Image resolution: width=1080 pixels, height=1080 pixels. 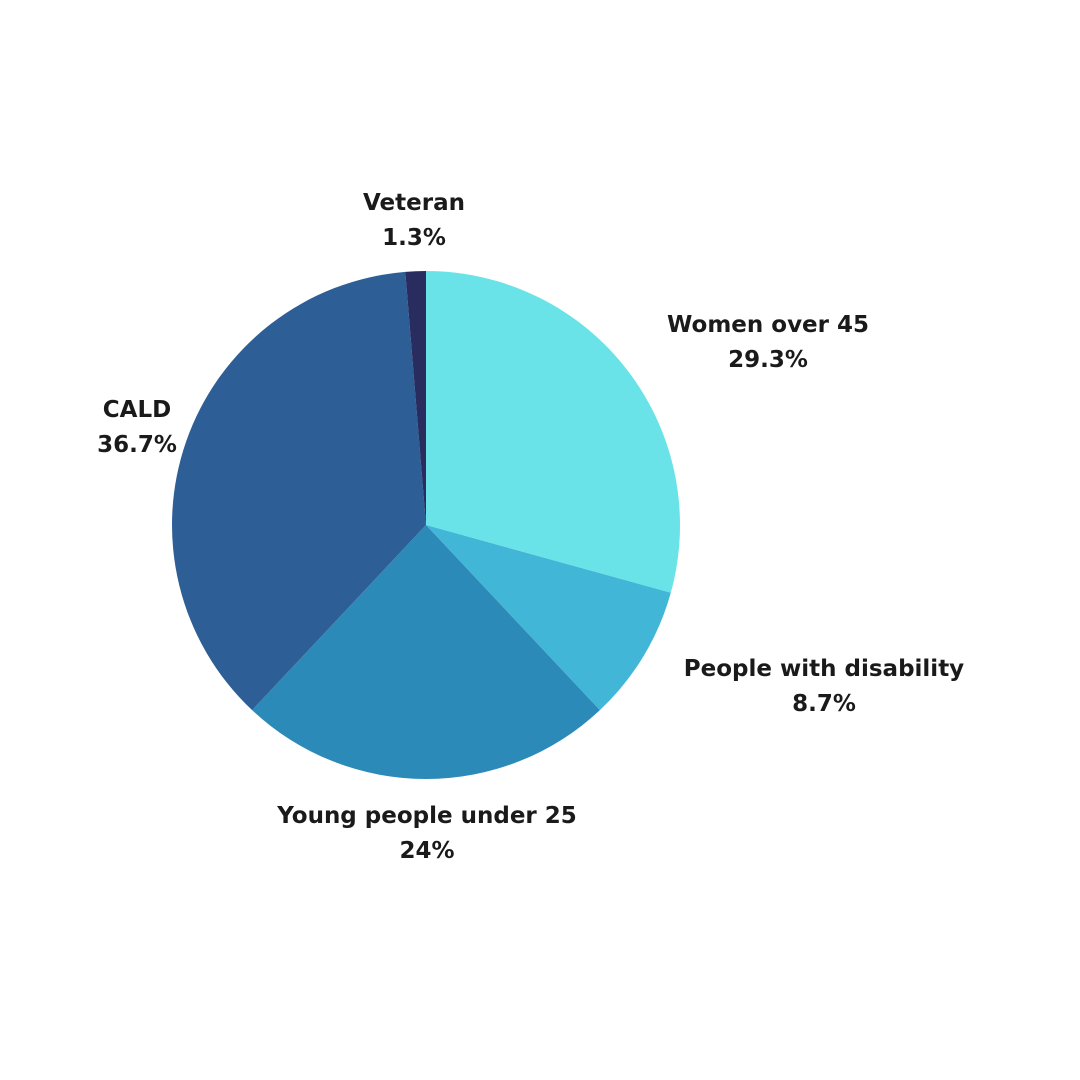 What do you see at coordinates (137, 410) in the screenshot?
I see `slice-label-name: CALD` at bounding box center [137, 410].